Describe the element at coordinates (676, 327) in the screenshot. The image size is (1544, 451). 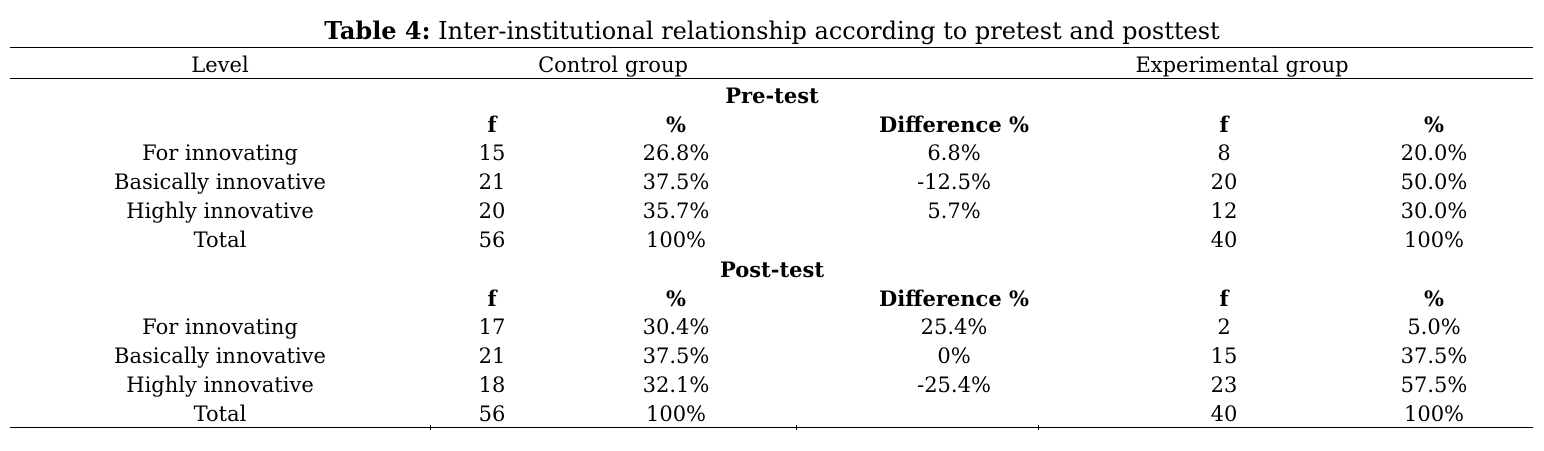
I see `table-cell: 30.4%` at that location.